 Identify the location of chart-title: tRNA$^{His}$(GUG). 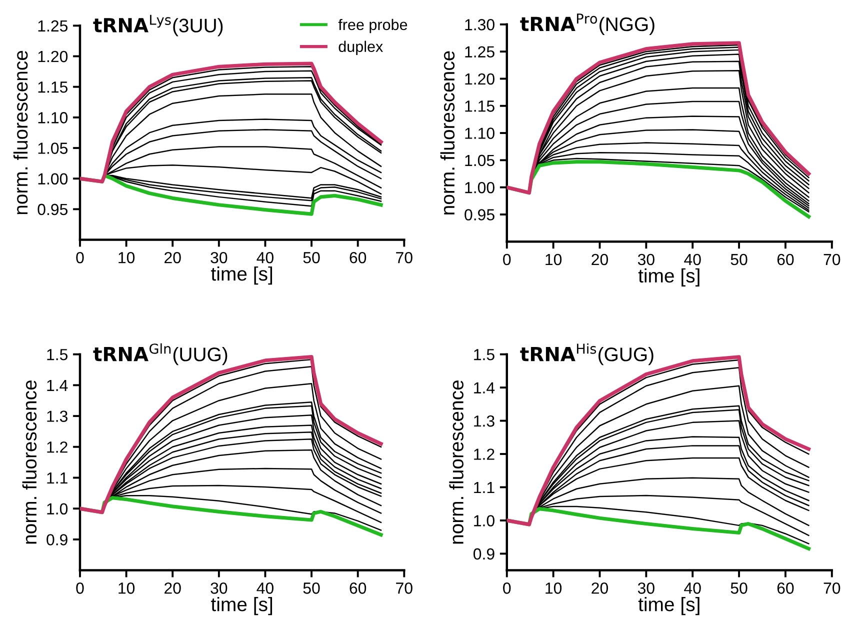
(587, 354).